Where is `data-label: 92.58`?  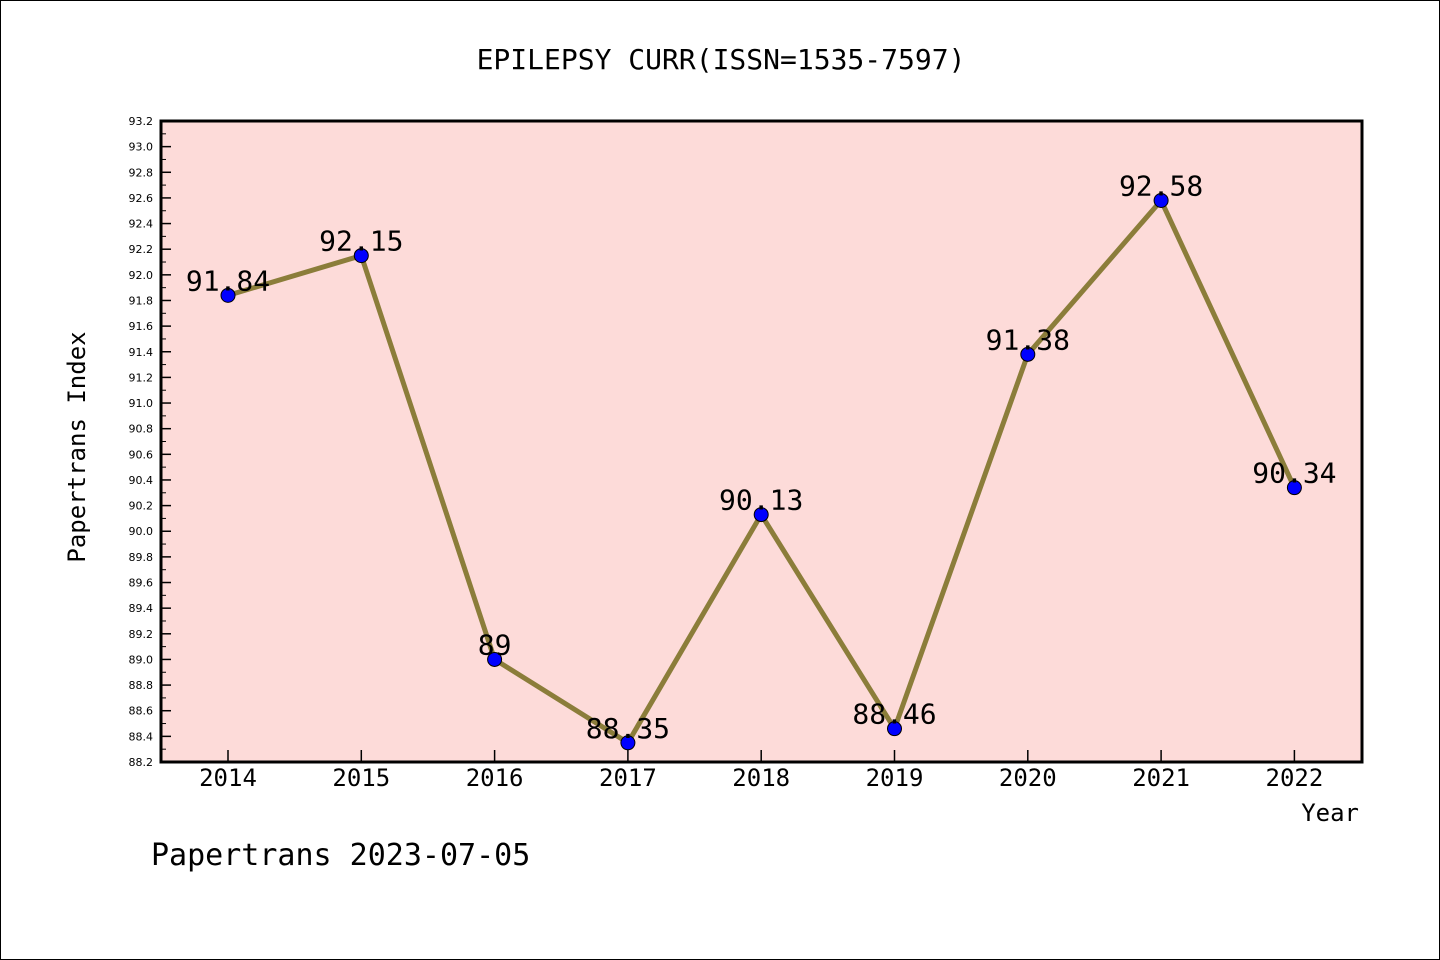 data-label: 92.58 is located at coordinates (1161, 185).